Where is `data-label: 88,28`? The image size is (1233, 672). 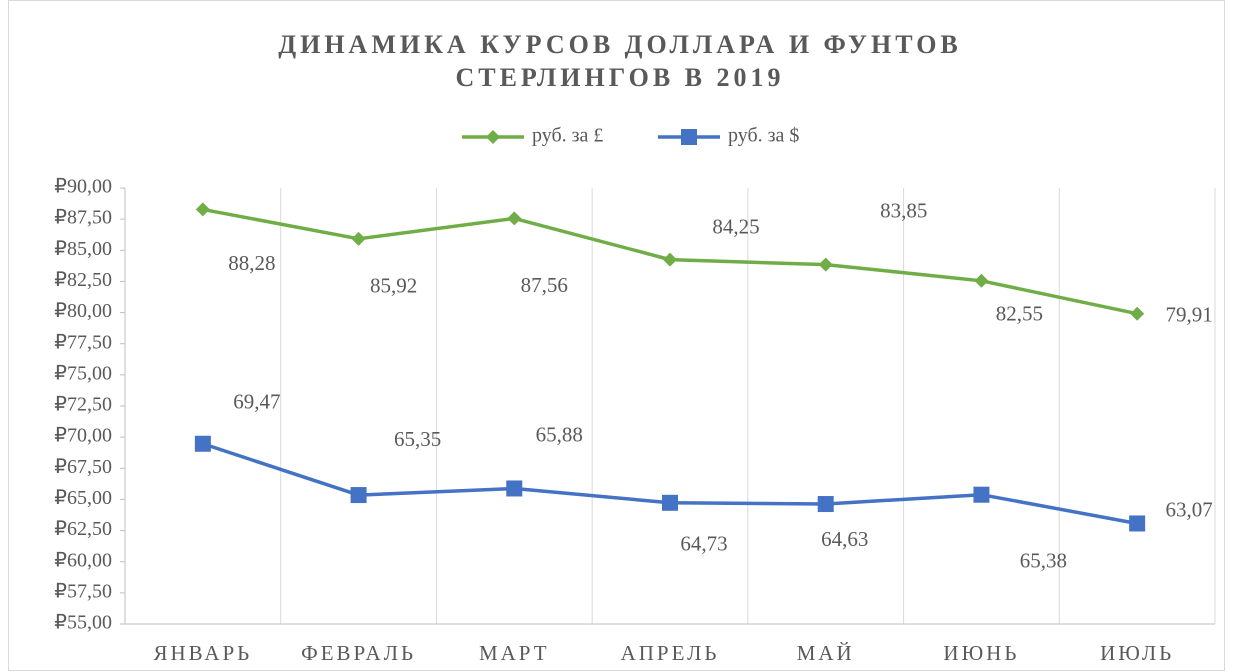
data-label: 88,28 is located at coordinates (251, 263).